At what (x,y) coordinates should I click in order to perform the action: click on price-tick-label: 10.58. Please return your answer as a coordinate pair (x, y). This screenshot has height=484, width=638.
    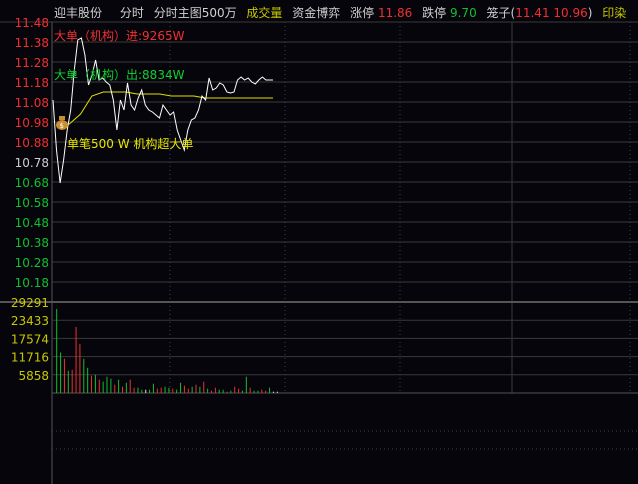
    Looking at the image, I should click on (32, 203).